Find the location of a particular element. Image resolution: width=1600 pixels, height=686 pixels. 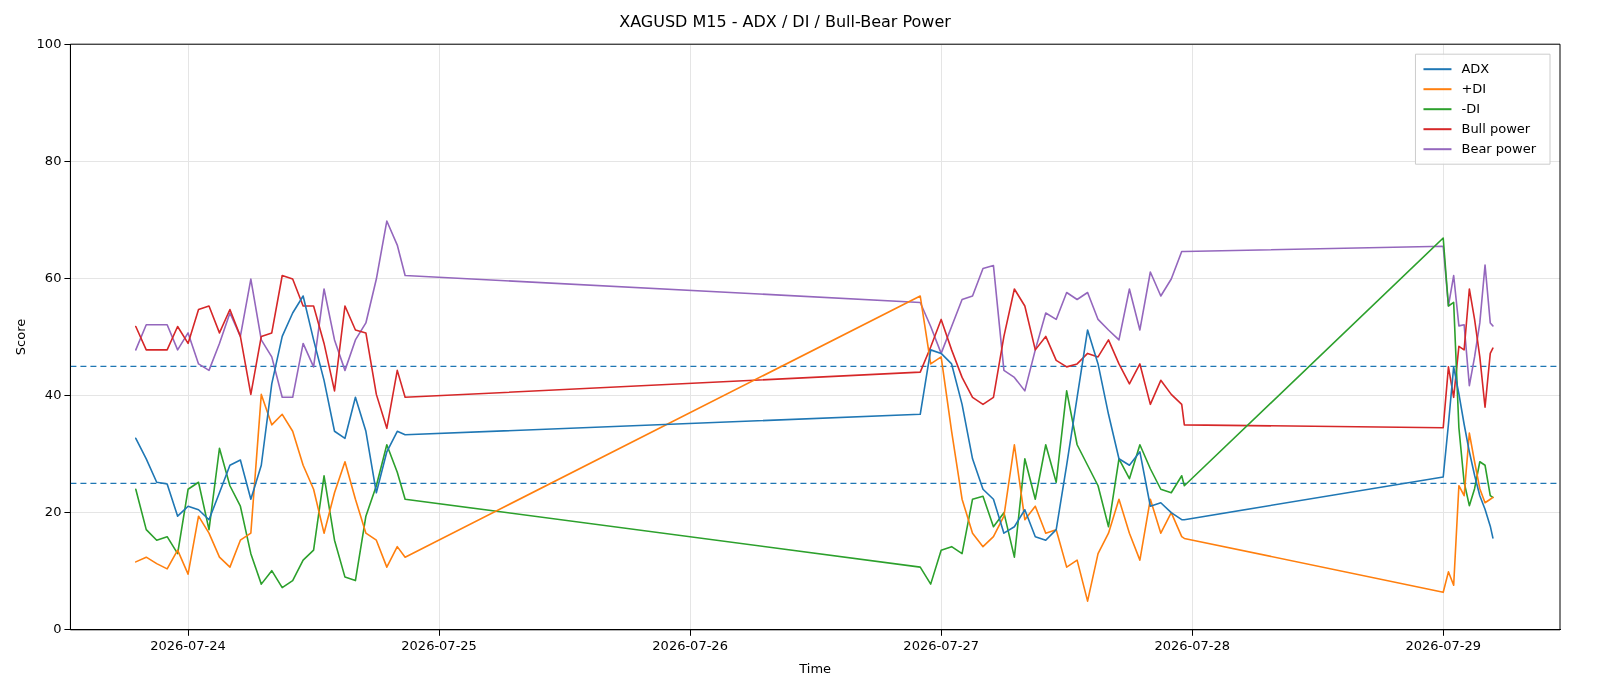

chart-title: XAGUSD M15 - ADX / DI / Bull-Bear Power is located at coordinates (785, 21).